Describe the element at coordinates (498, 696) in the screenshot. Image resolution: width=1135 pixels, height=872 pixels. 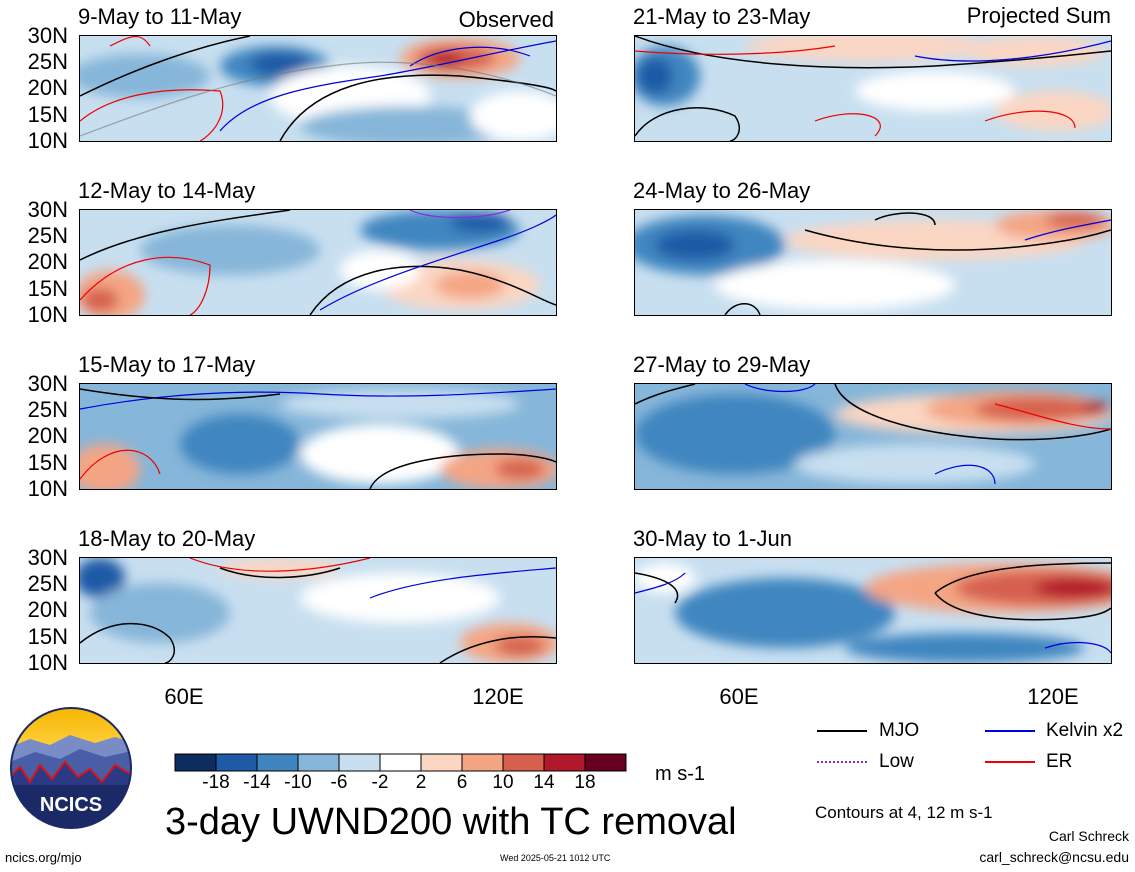
I see `lon-label-120e-left: 120E` at that location.